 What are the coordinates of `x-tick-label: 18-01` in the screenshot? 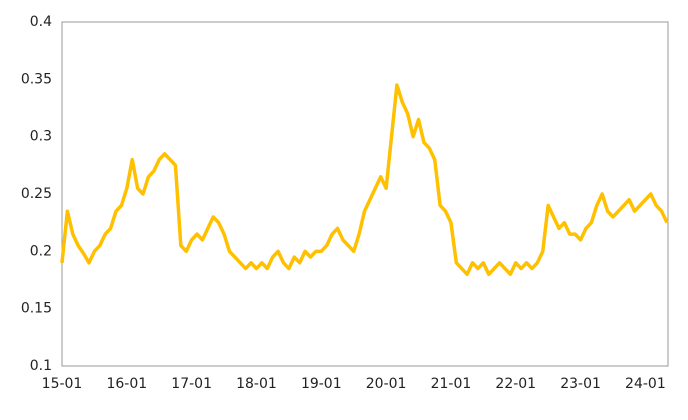 It's located at (256, 384).